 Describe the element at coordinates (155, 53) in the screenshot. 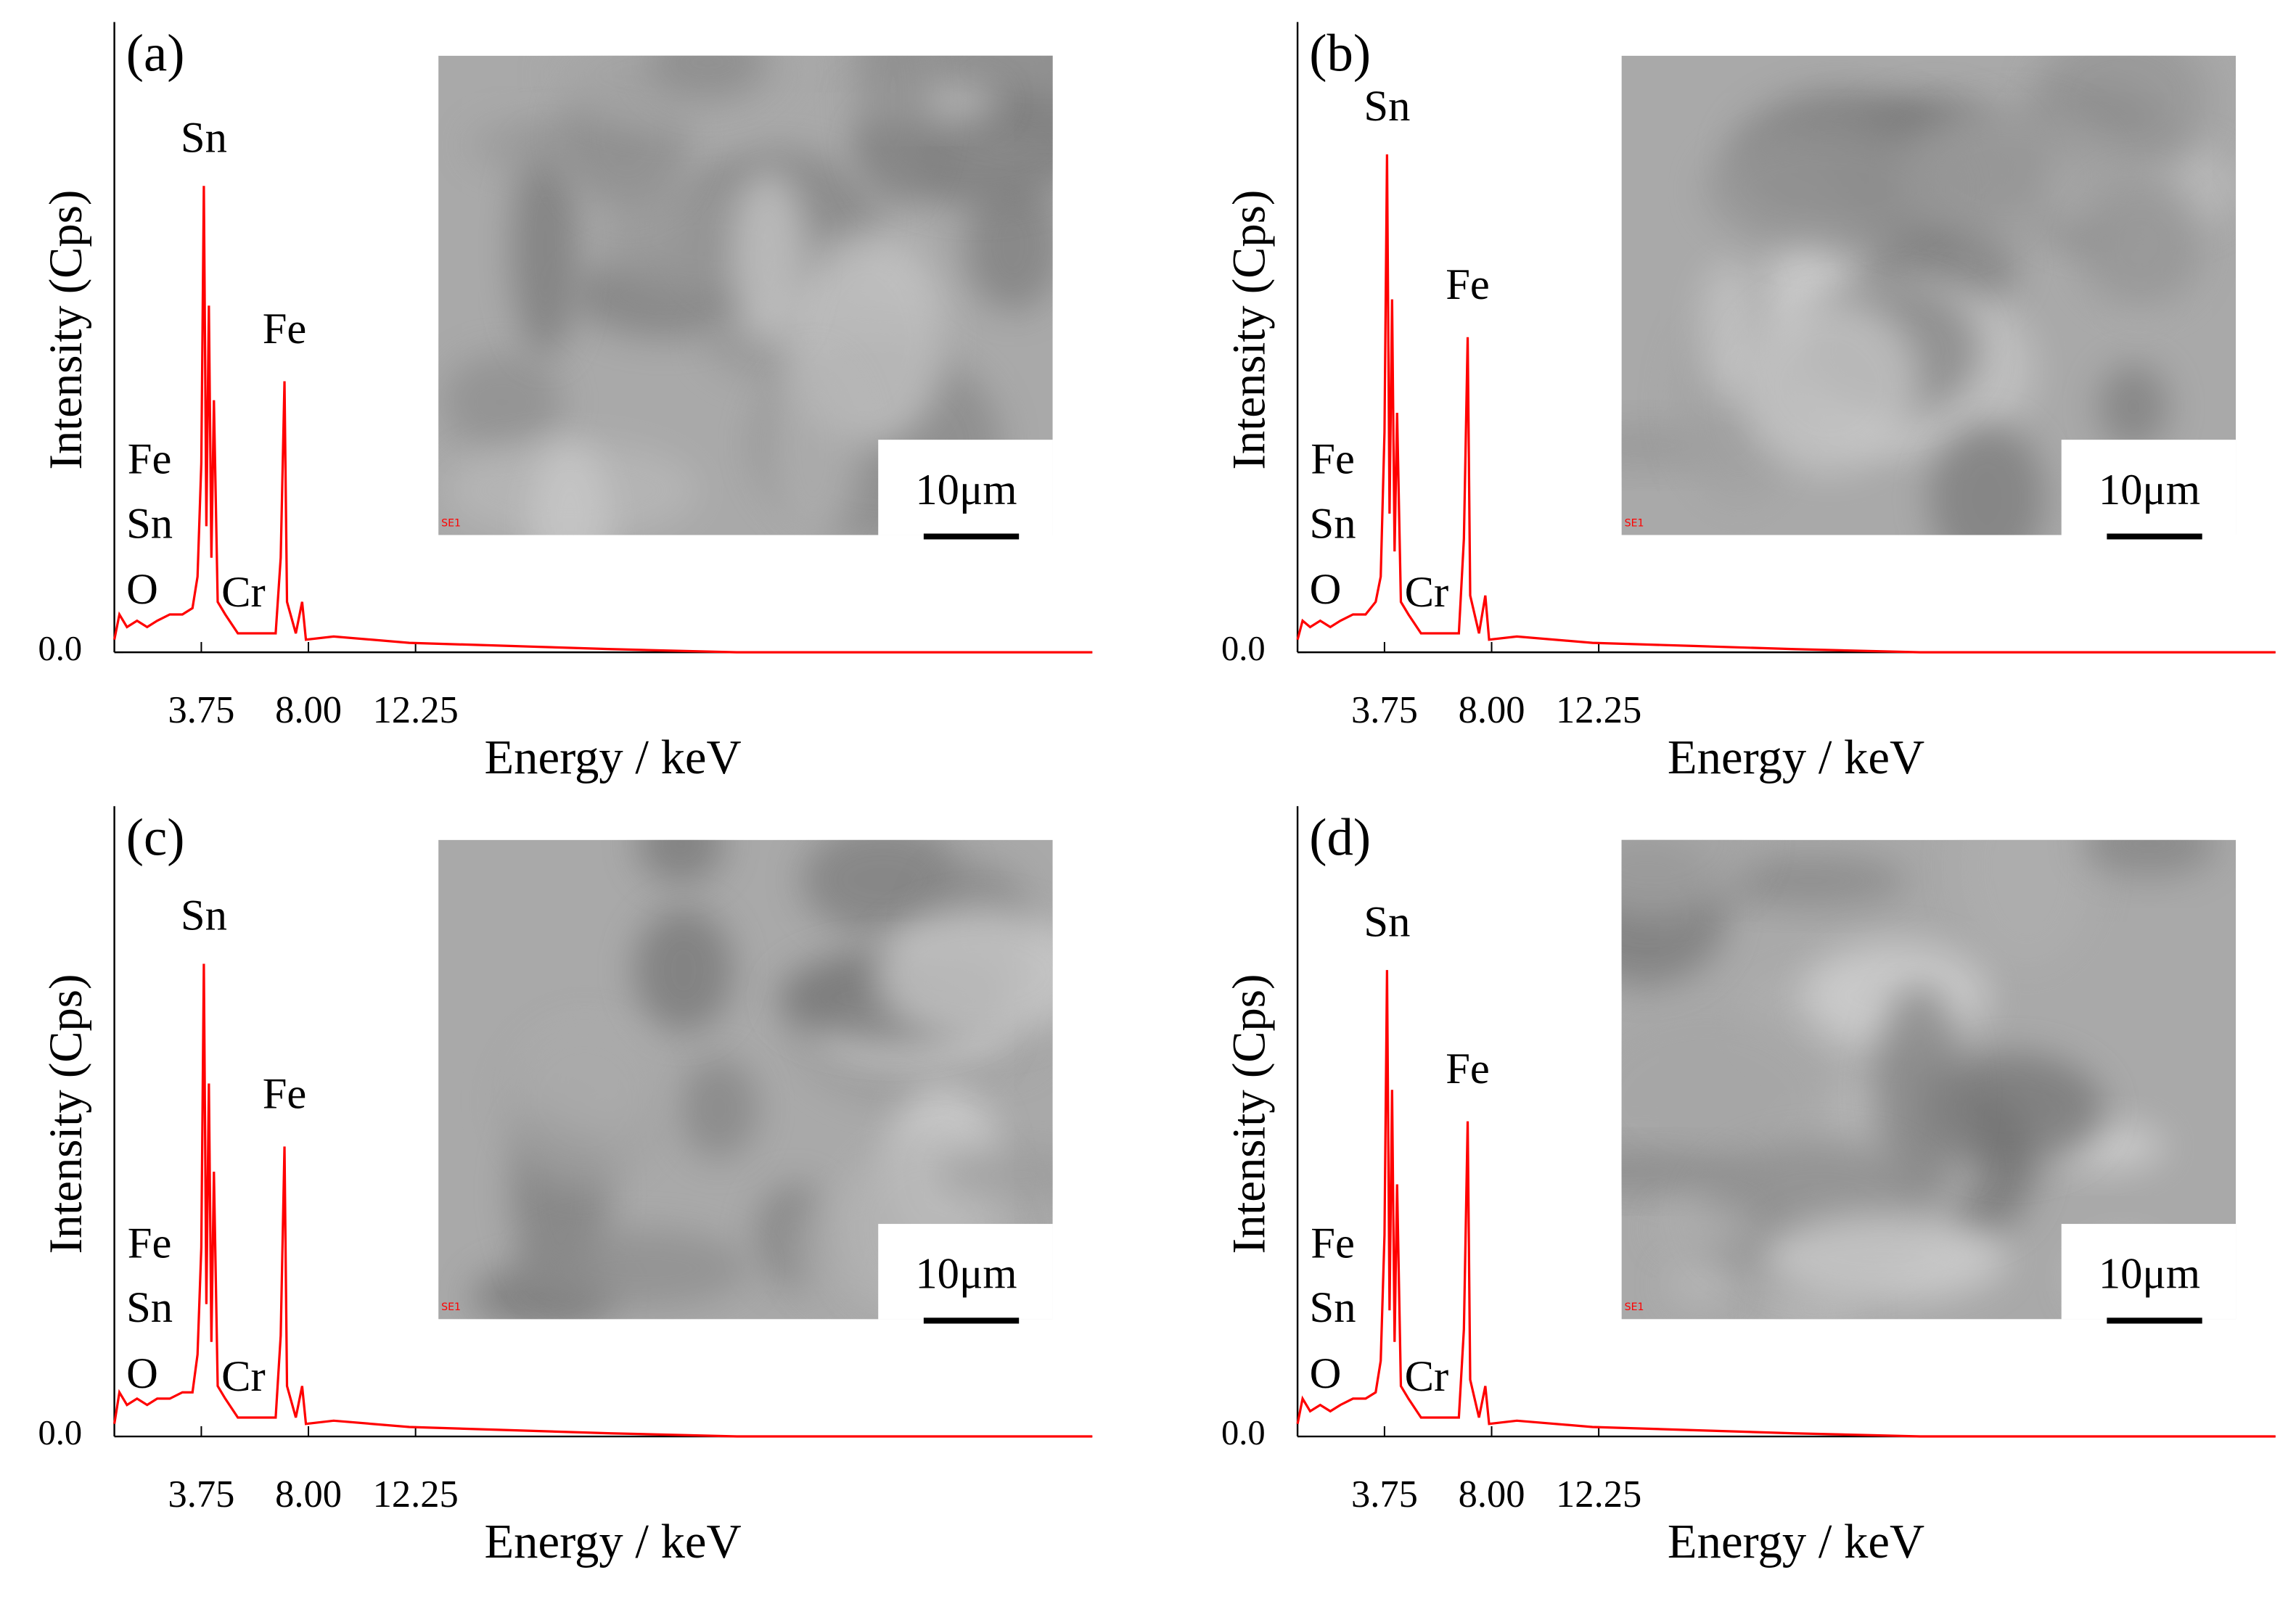

I see `panel-label: (a)` at that location.